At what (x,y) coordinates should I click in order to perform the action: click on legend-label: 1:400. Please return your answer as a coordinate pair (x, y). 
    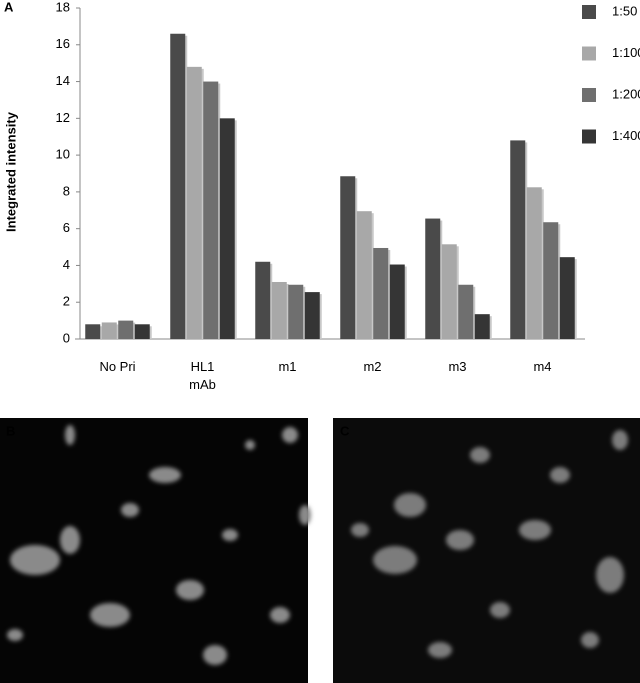
    Looking at the image, I should click on (626, 135).